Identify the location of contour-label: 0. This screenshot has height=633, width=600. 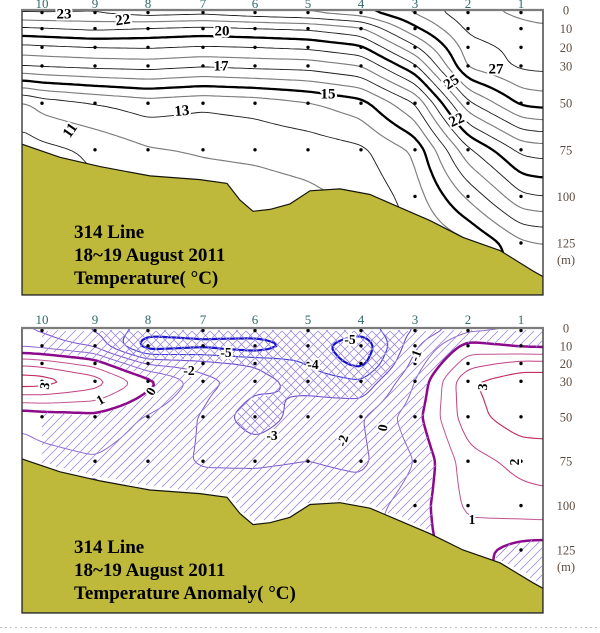
(383, 427).